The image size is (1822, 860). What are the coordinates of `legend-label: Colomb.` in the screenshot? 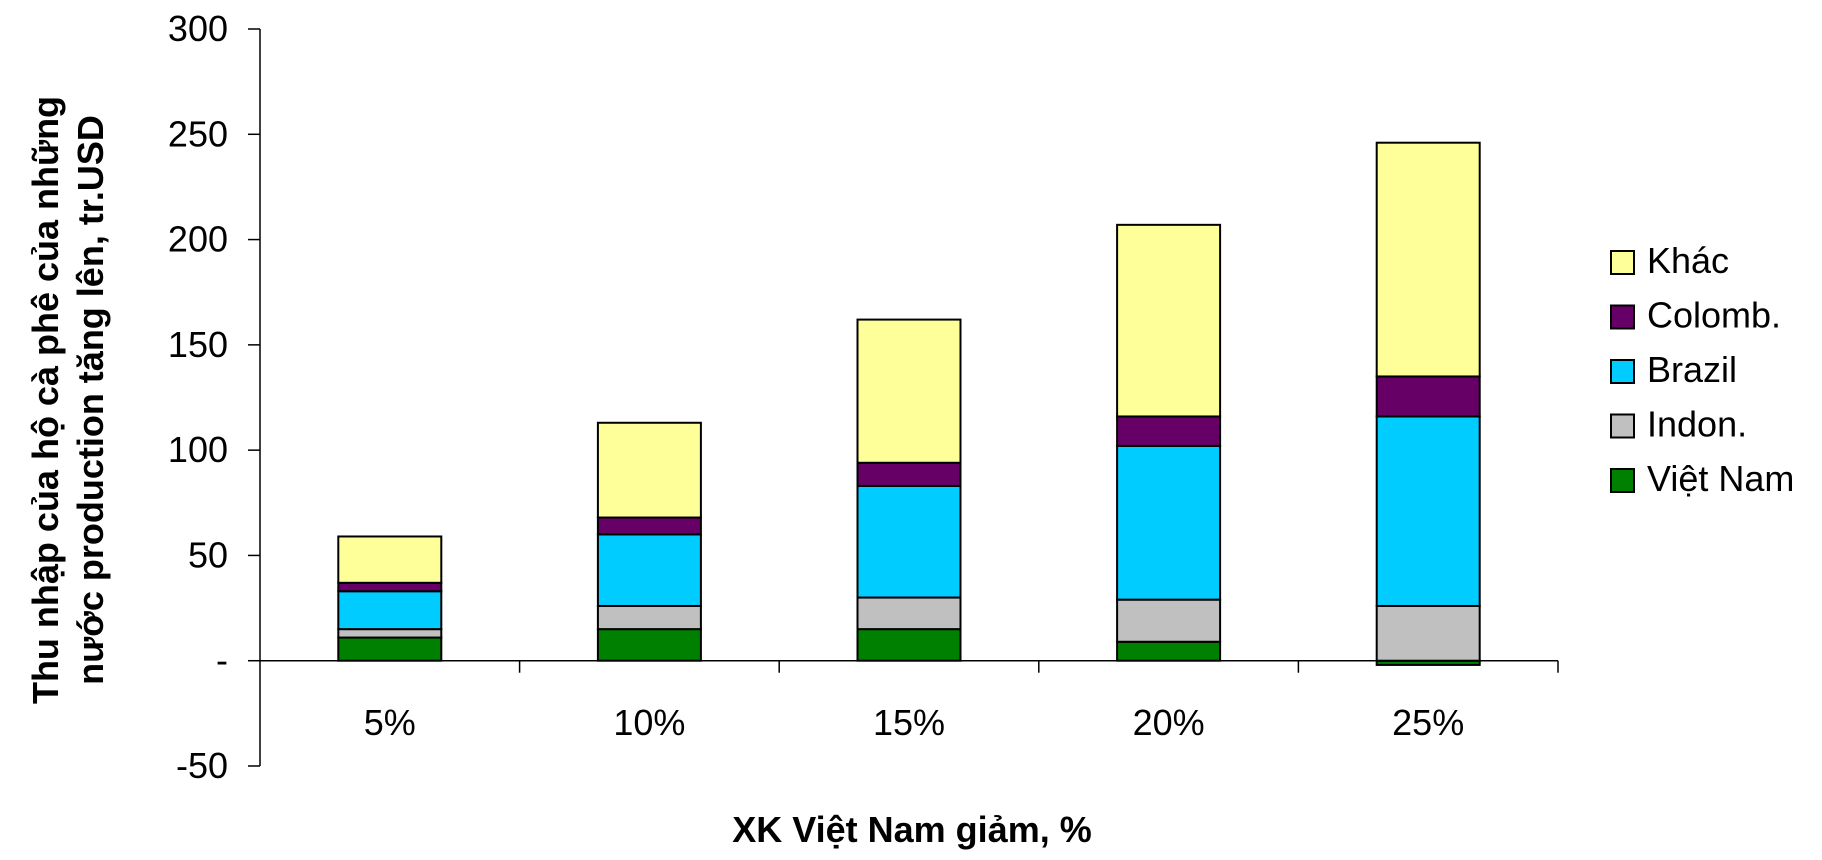 It's located at (1714, 315).